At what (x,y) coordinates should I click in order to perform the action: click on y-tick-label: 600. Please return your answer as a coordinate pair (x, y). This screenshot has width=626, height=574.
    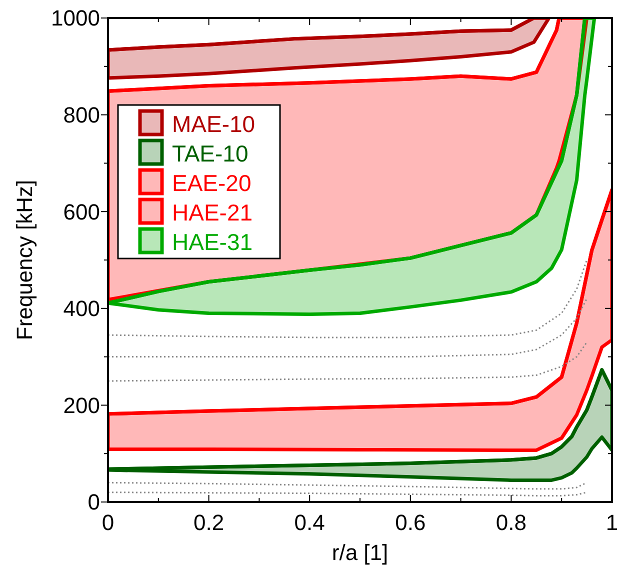
    Looking at the image, I should click on (81, 211).